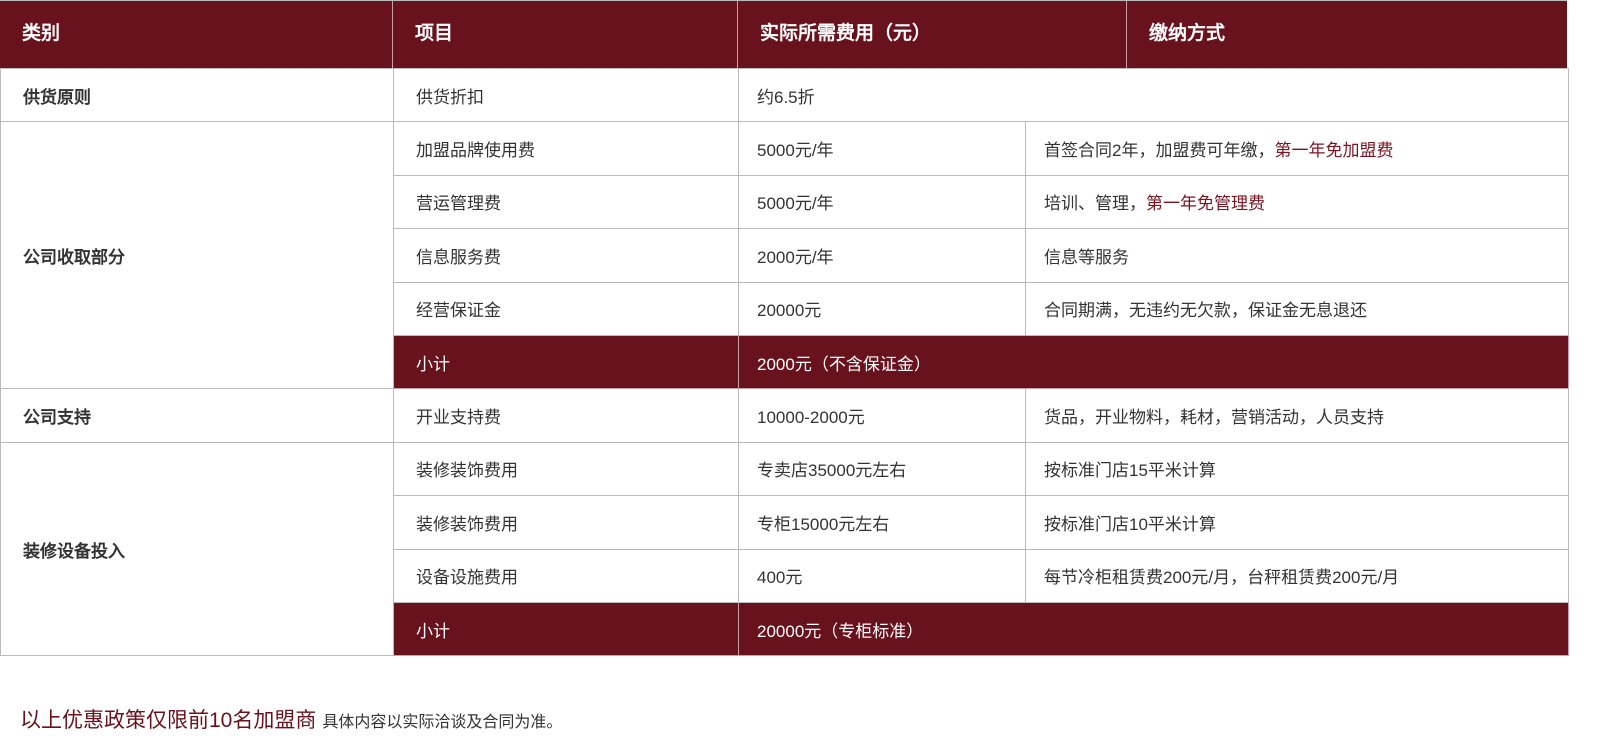 Image resolution: width=1600 pixels, height=745 pixels. I want to click on category-cell: 公司收取部分, so click(197, 255).